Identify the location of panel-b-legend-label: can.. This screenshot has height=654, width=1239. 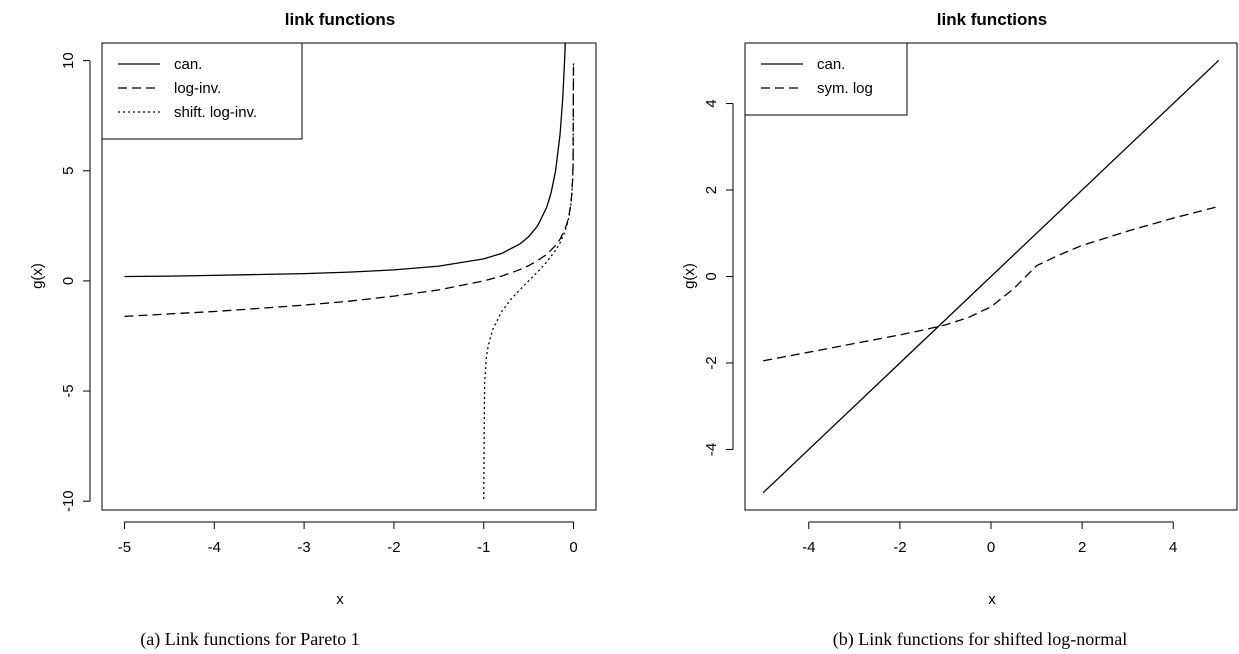
(831, 64).